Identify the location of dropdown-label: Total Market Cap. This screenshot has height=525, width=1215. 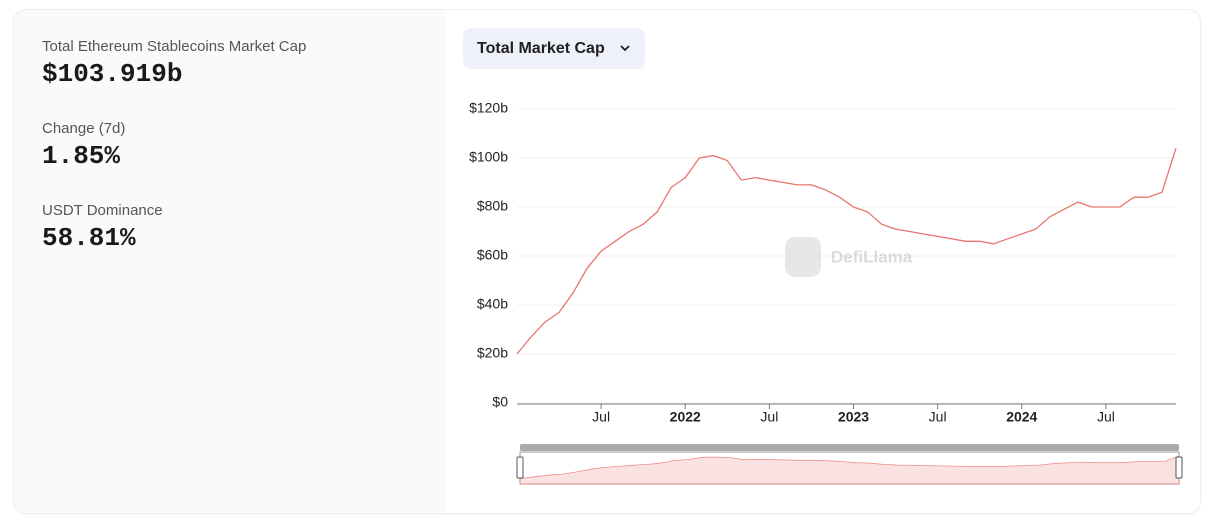
(541, 48).